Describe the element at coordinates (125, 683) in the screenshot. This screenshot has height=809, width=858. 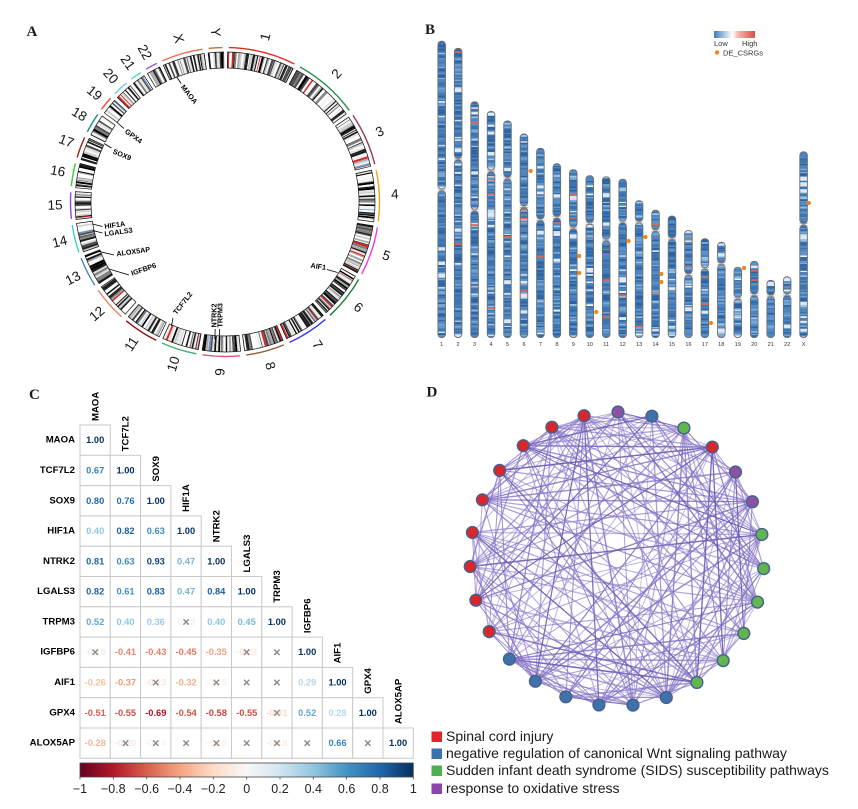
I see `svg-text: -0.37` at that location.